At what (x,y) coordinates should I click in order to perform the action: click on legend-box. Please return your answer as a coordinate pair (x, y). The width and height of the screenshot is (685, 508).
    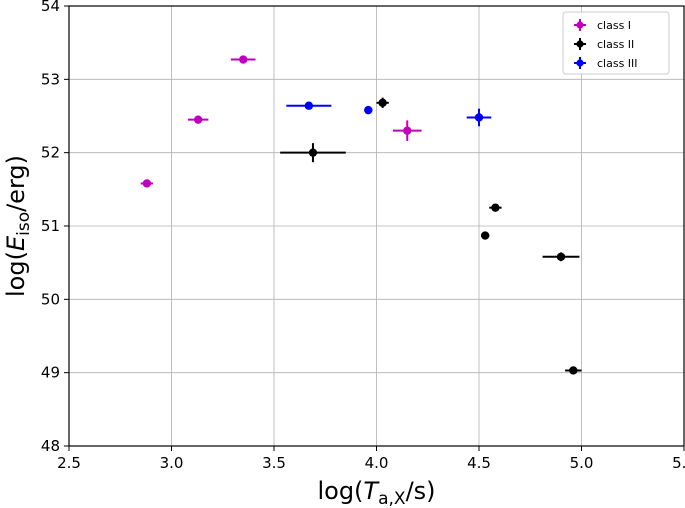
    Looking at the image, I should click on (616, 43).